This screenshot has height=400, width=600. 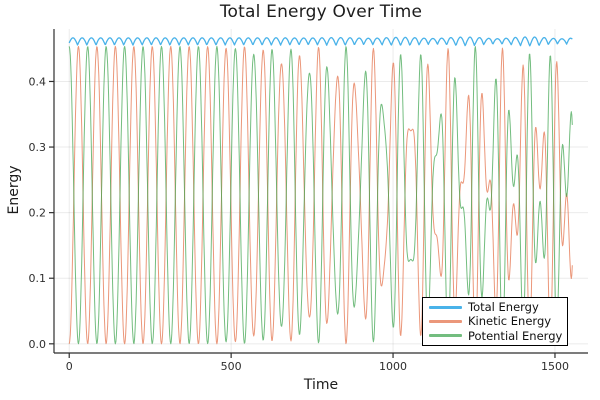 I want to click on chart-title: Total Energy Over Time, so click(x=321, y=12).